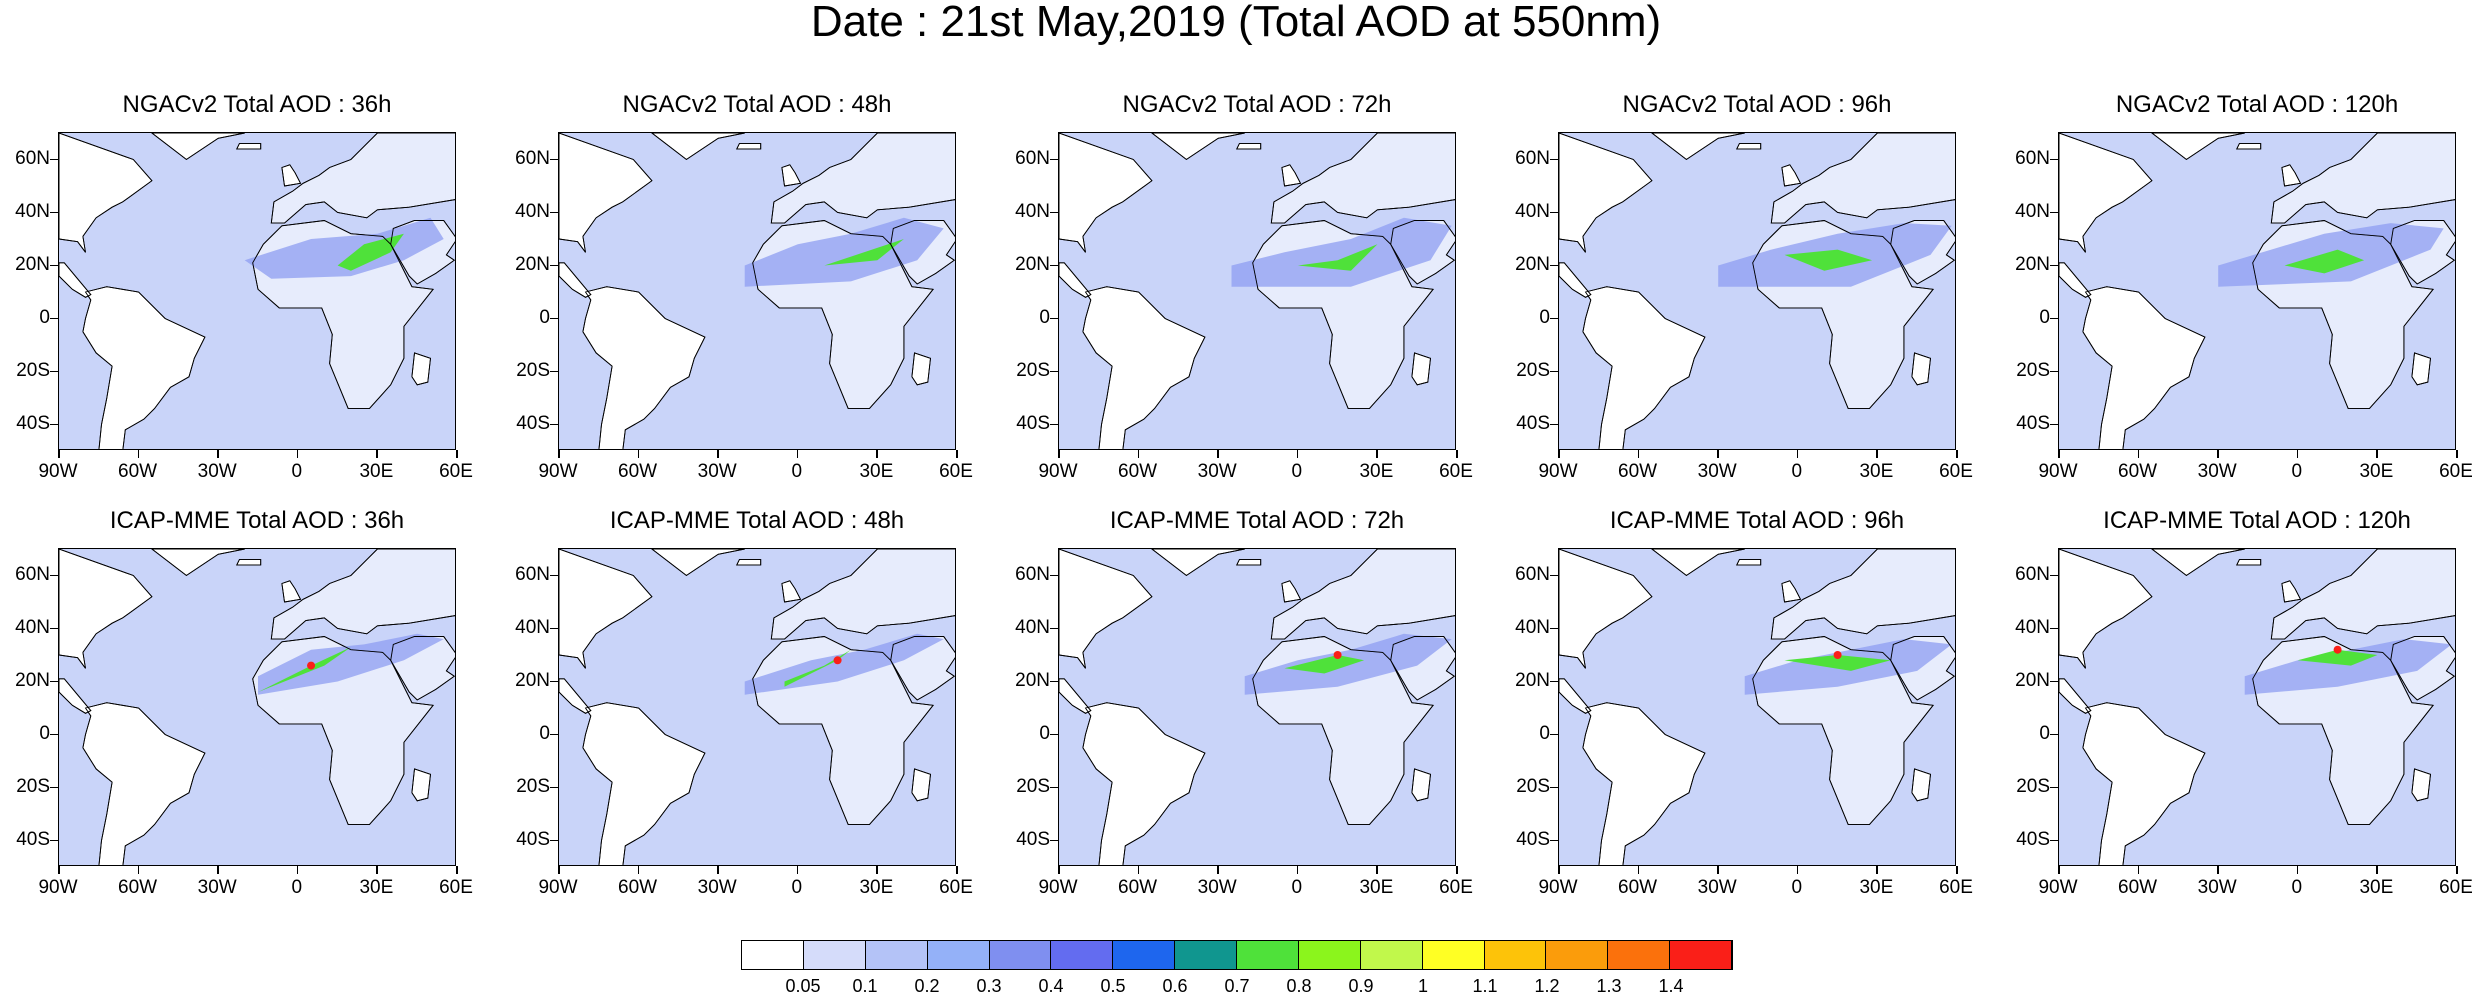 The height and width of the screenshot is (996, 2472). What do you see at coordinates (558, 887) in the screenshot?
I see `longitude-label: 90W` at bounding box center [558, 887].